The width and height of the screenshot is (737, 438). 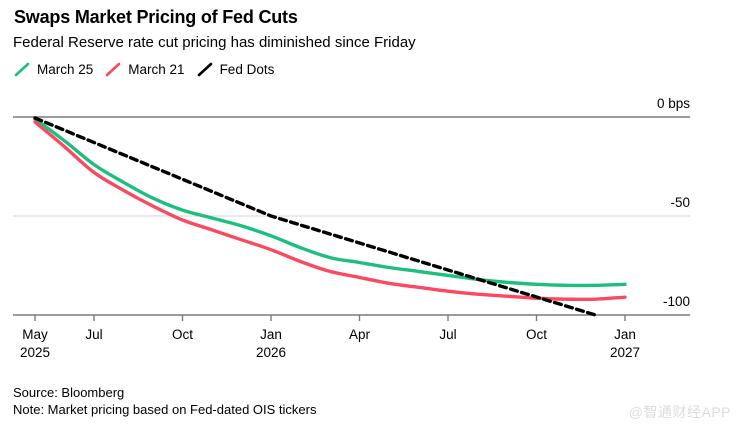 I want to click on x-tick-label: May, so click(x=35, y=334).